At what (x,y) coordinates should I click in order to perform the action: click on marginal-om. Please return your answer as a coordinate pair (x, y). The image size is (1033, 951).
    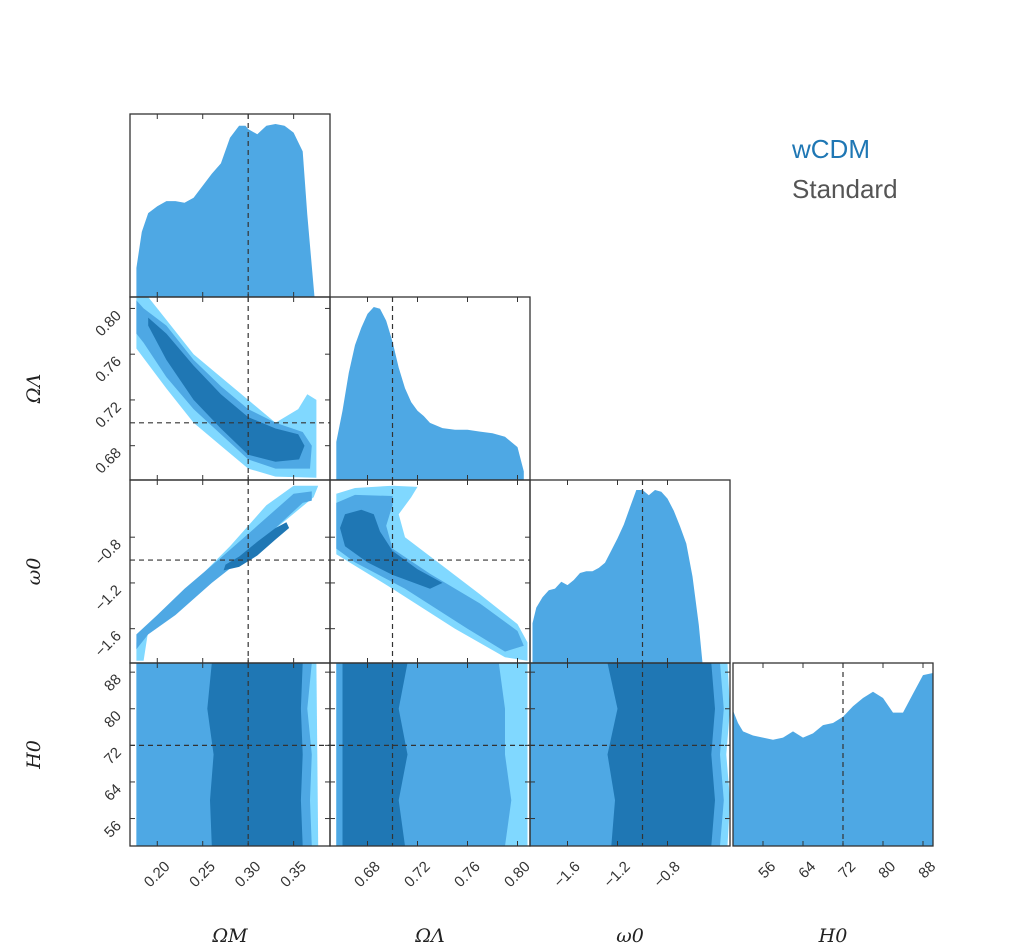
    Looking at the image, I should click on (225, 210).